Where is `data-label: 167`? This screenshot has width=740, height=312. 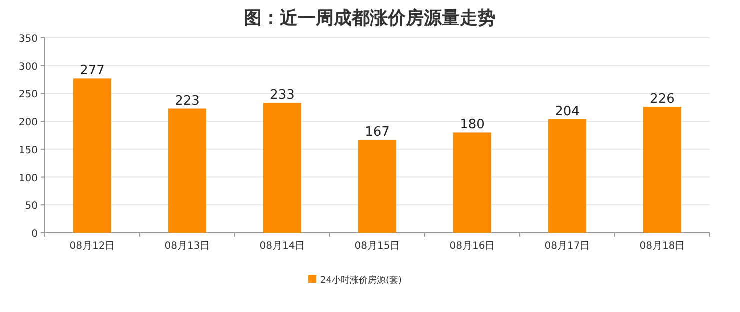 data-label: 167 is located at coordinates (377, 132).